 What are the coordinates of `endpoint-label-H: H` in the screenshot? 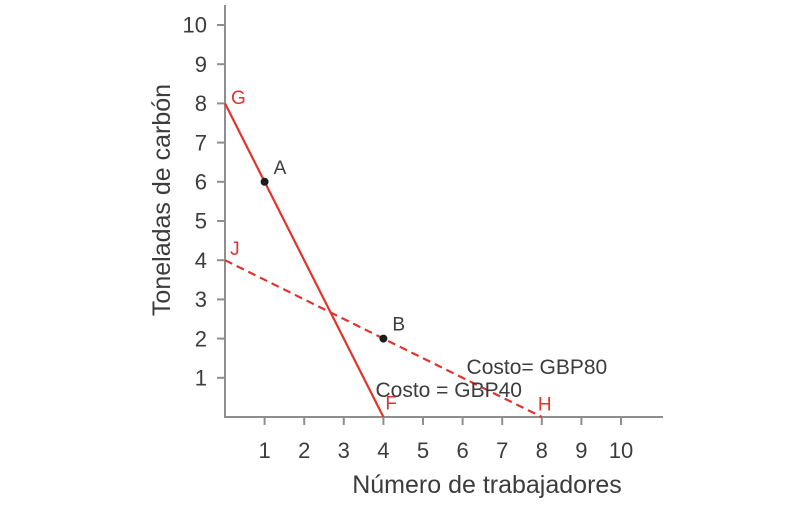 It's located at (545, 405).